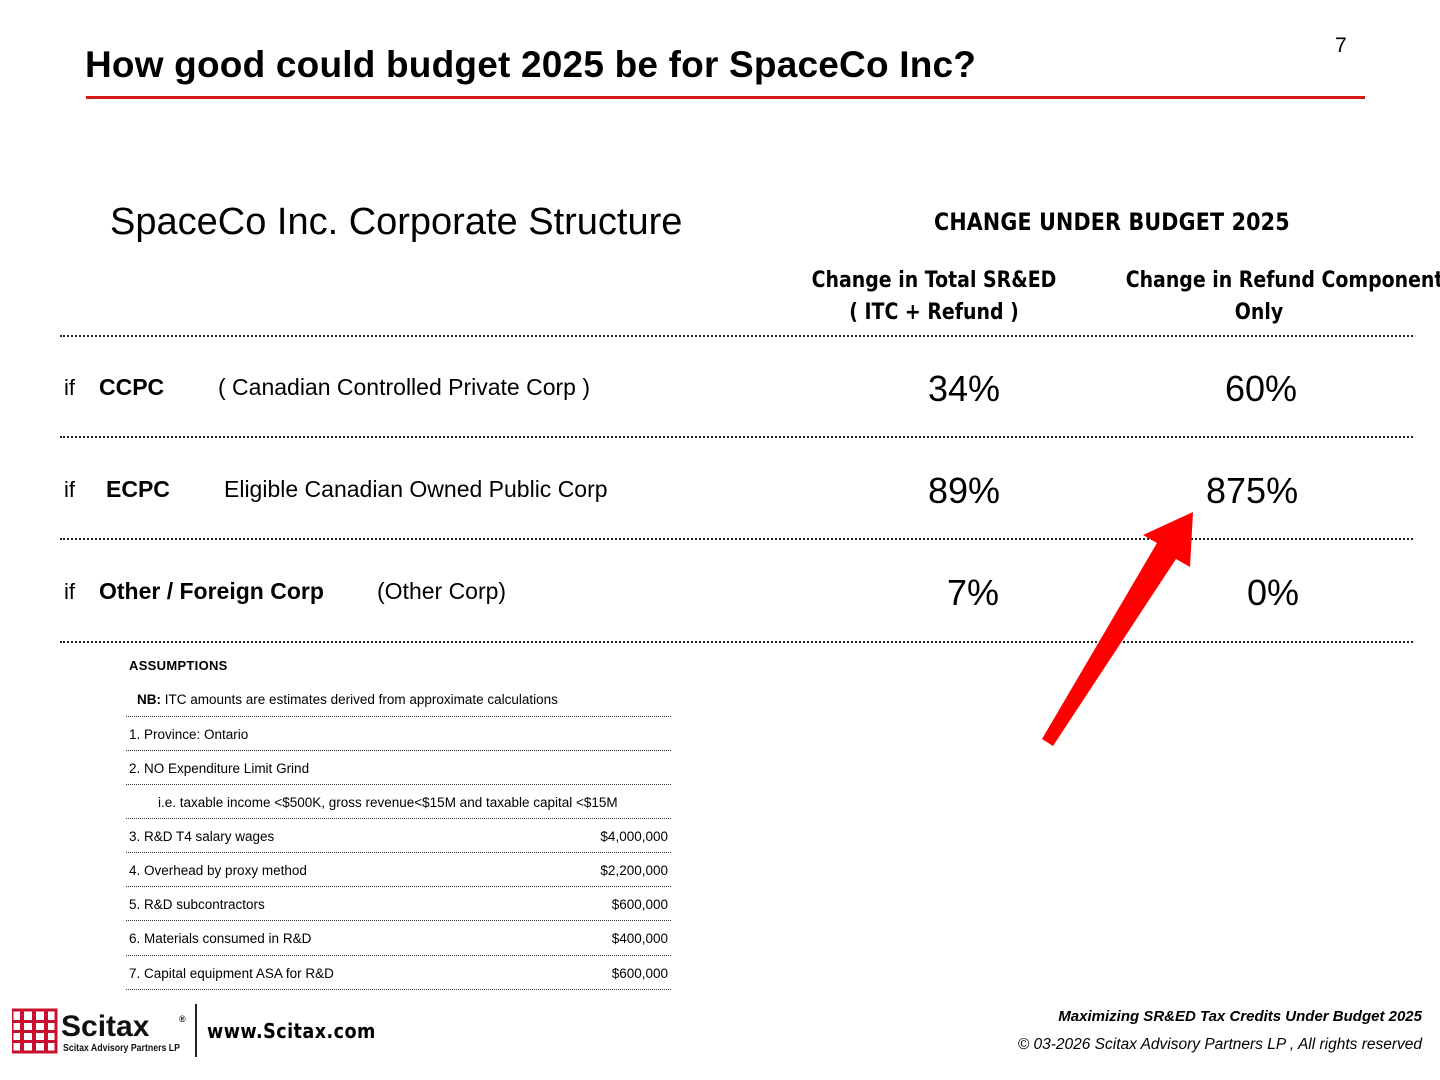 The width and height of the screenshot is (1440, 1080). Describe the element at coordinates (964, 490) in the screenshot. I see `total-change-value: 89%` at that location.